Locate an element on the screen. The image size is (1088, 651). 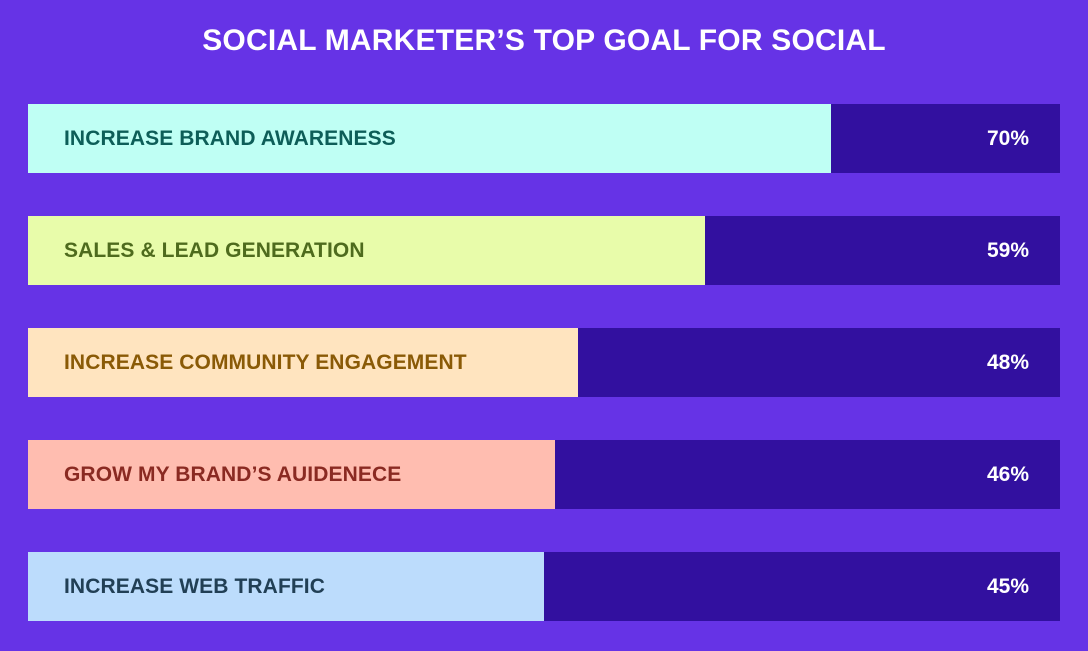
bar-row: SALES & LEAD GENERATION 59% is located at coordinates (544, 250).